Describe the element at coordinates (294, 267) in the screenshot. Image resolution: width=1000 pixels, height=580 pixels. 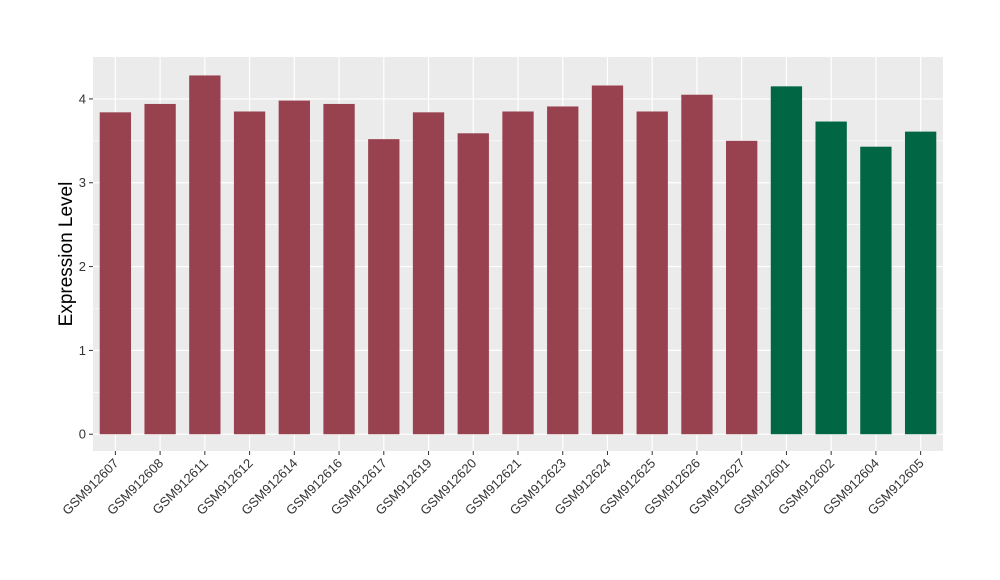
I see `bar-GSM912614` at that location.